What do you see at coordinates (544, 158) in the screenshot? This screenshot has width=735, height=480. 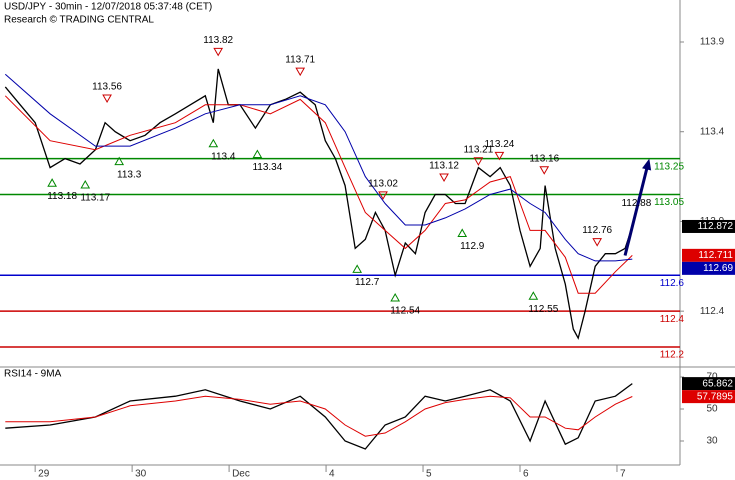 I see `high-label: 113.16` at bounding box center [544, 158].